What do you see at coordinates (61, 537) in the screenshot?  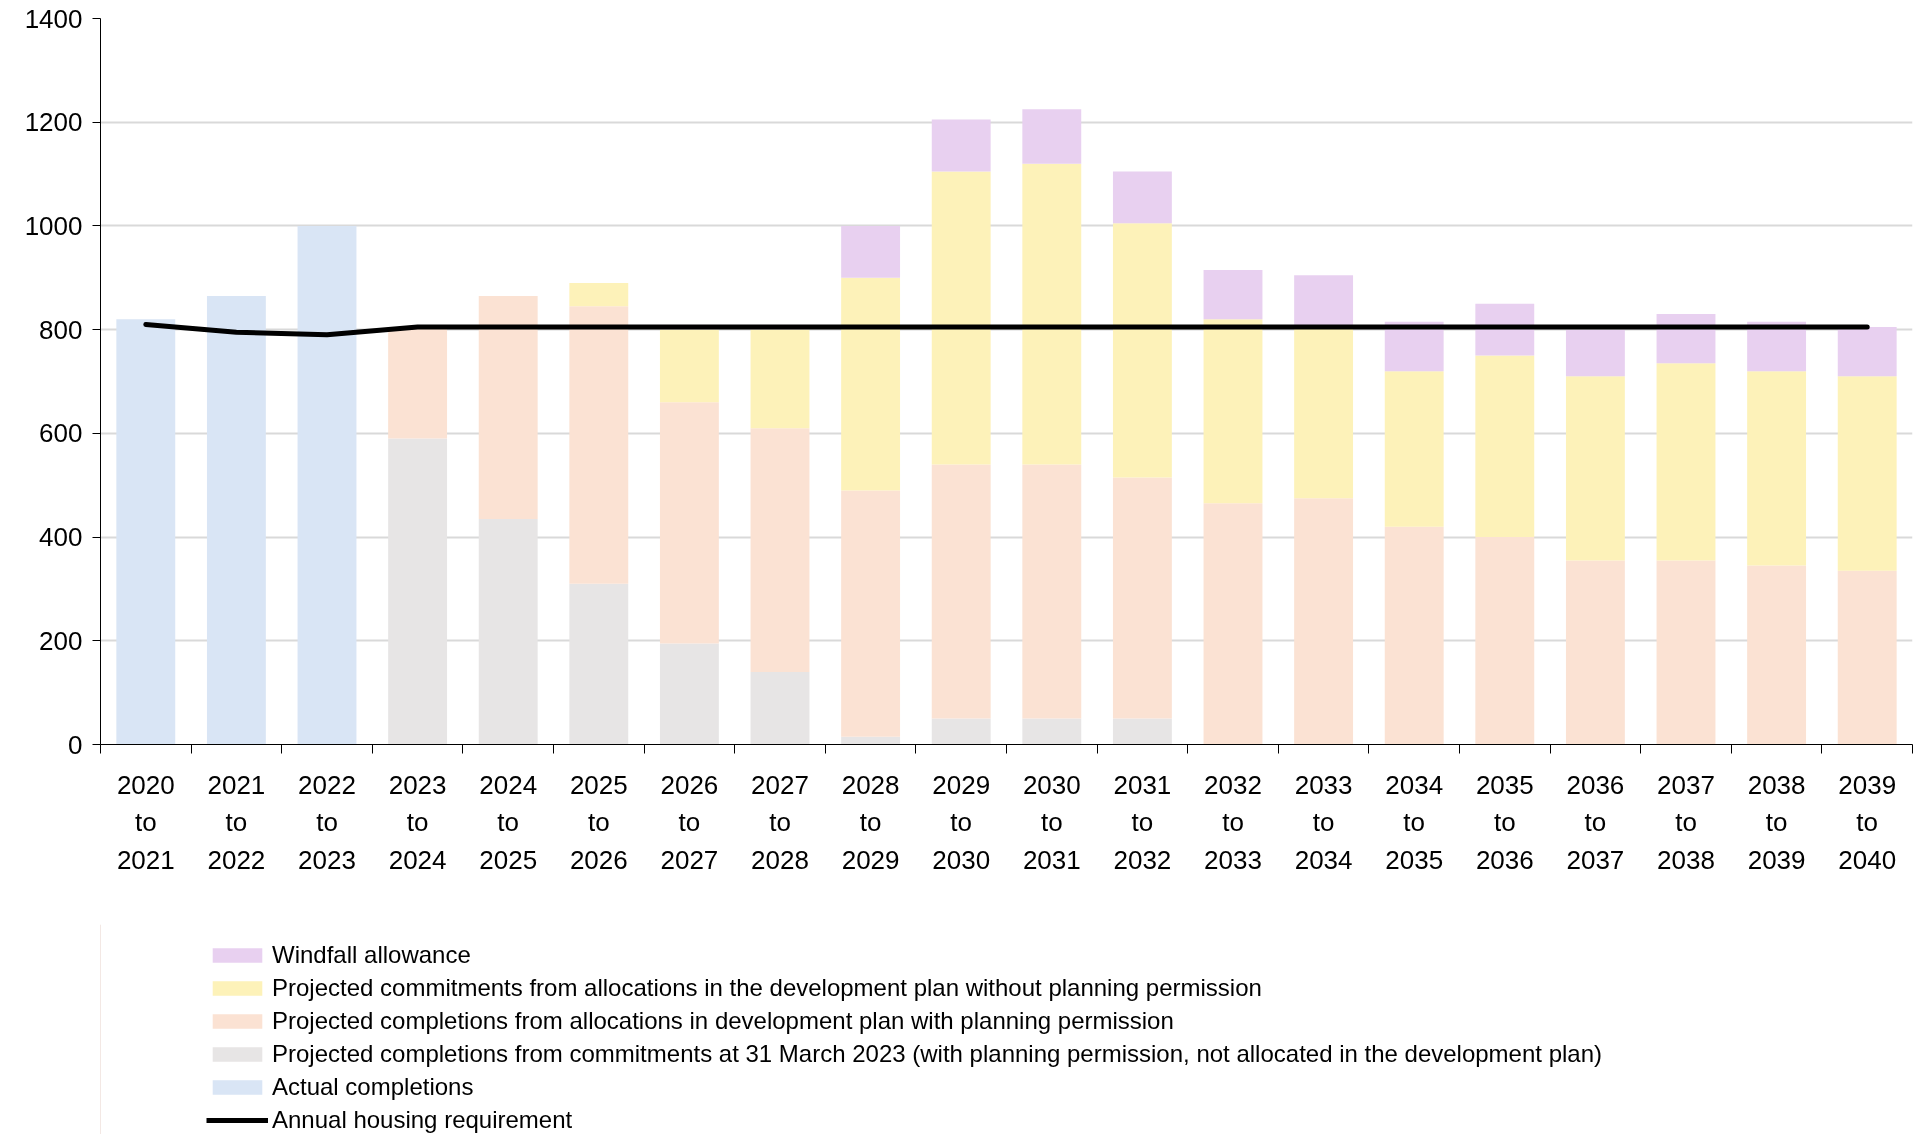 I see `y-tick-label: 400` at bounding box center [61, 537].